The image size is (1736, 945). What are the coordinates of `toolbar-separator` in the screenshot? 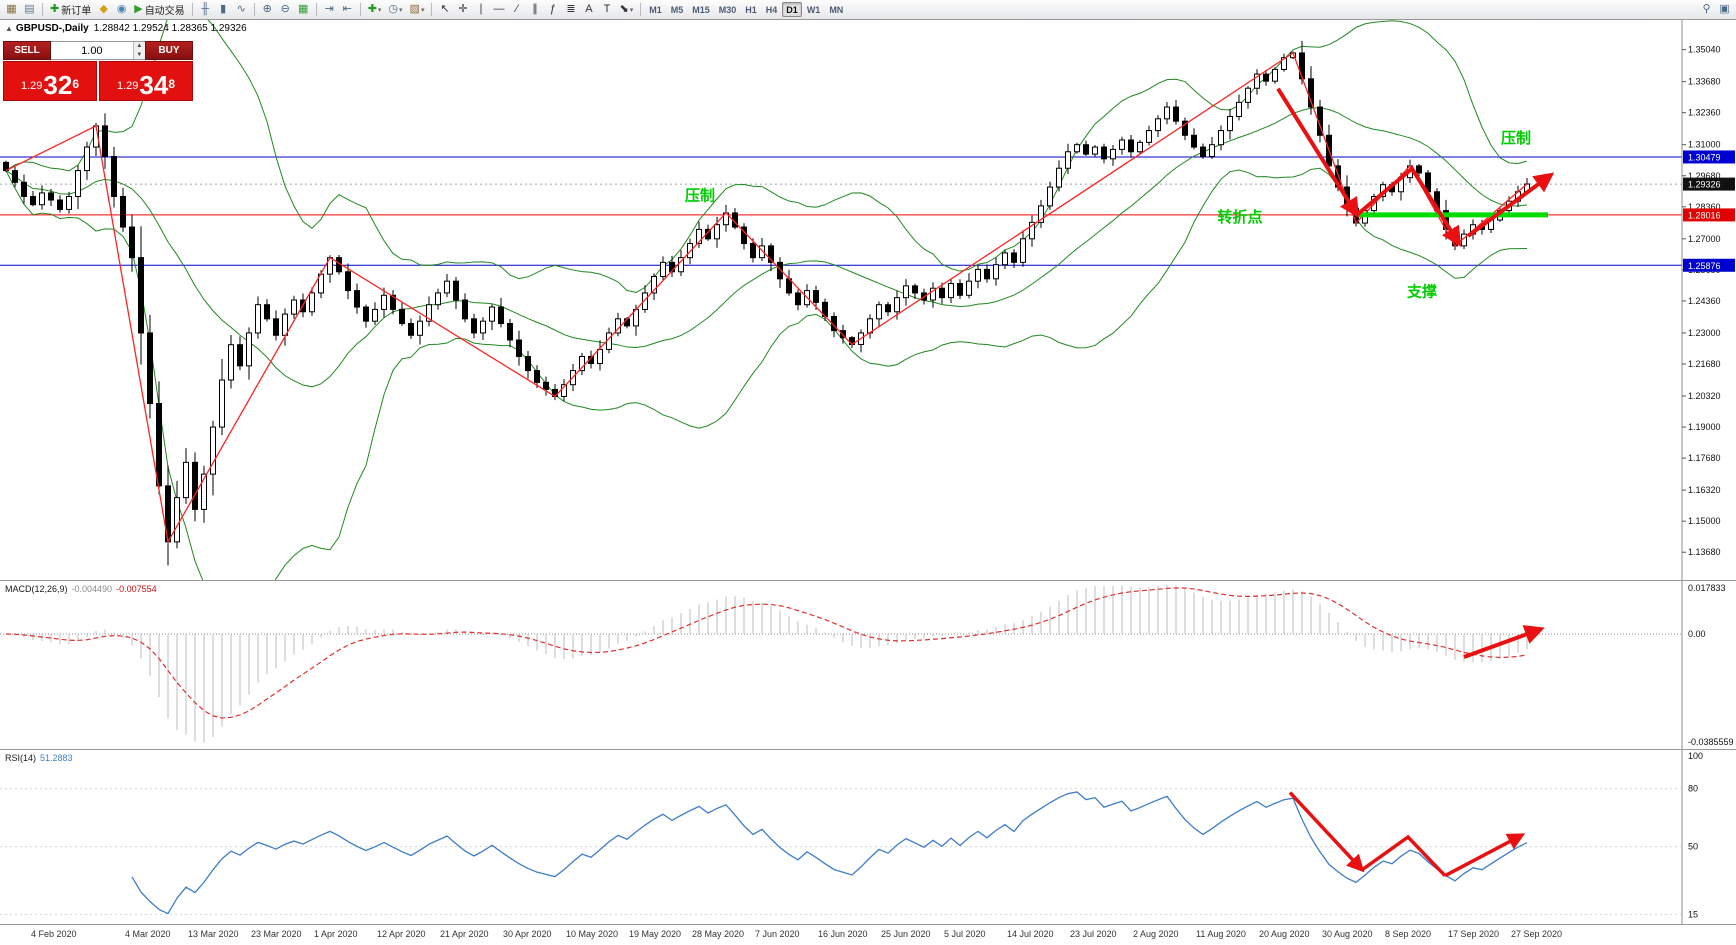 It's located at (432, 9).